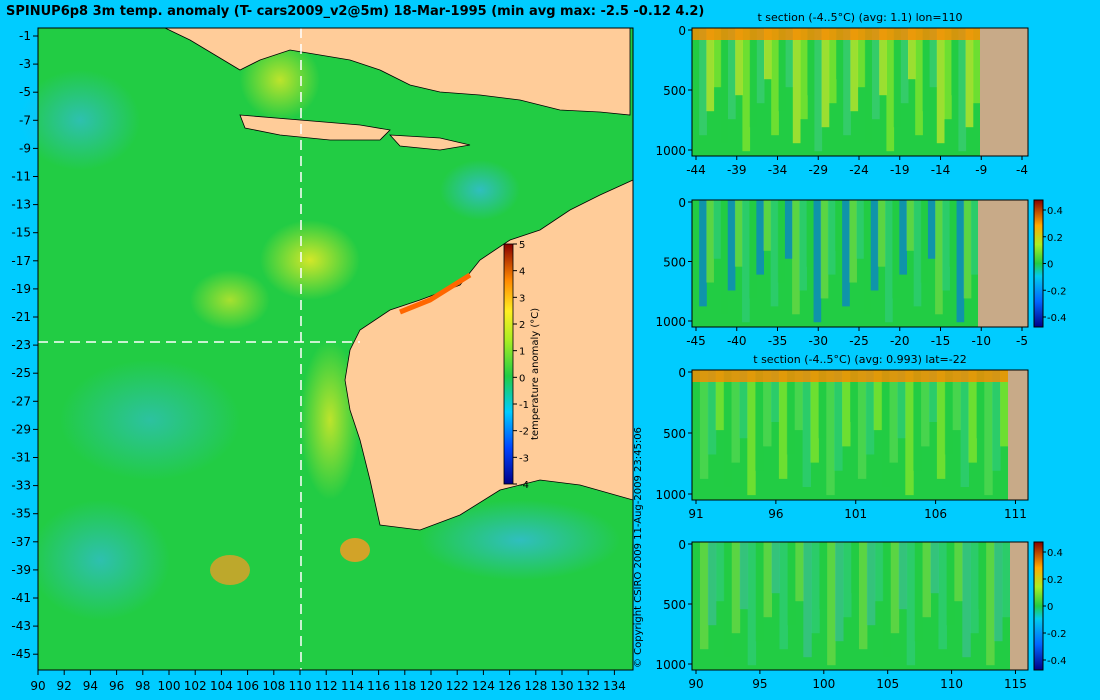  What do you see at coordinates (21, 429) in the screenshot?
I see `map-y-tick-label: -29` at bounding box center [21, 429].